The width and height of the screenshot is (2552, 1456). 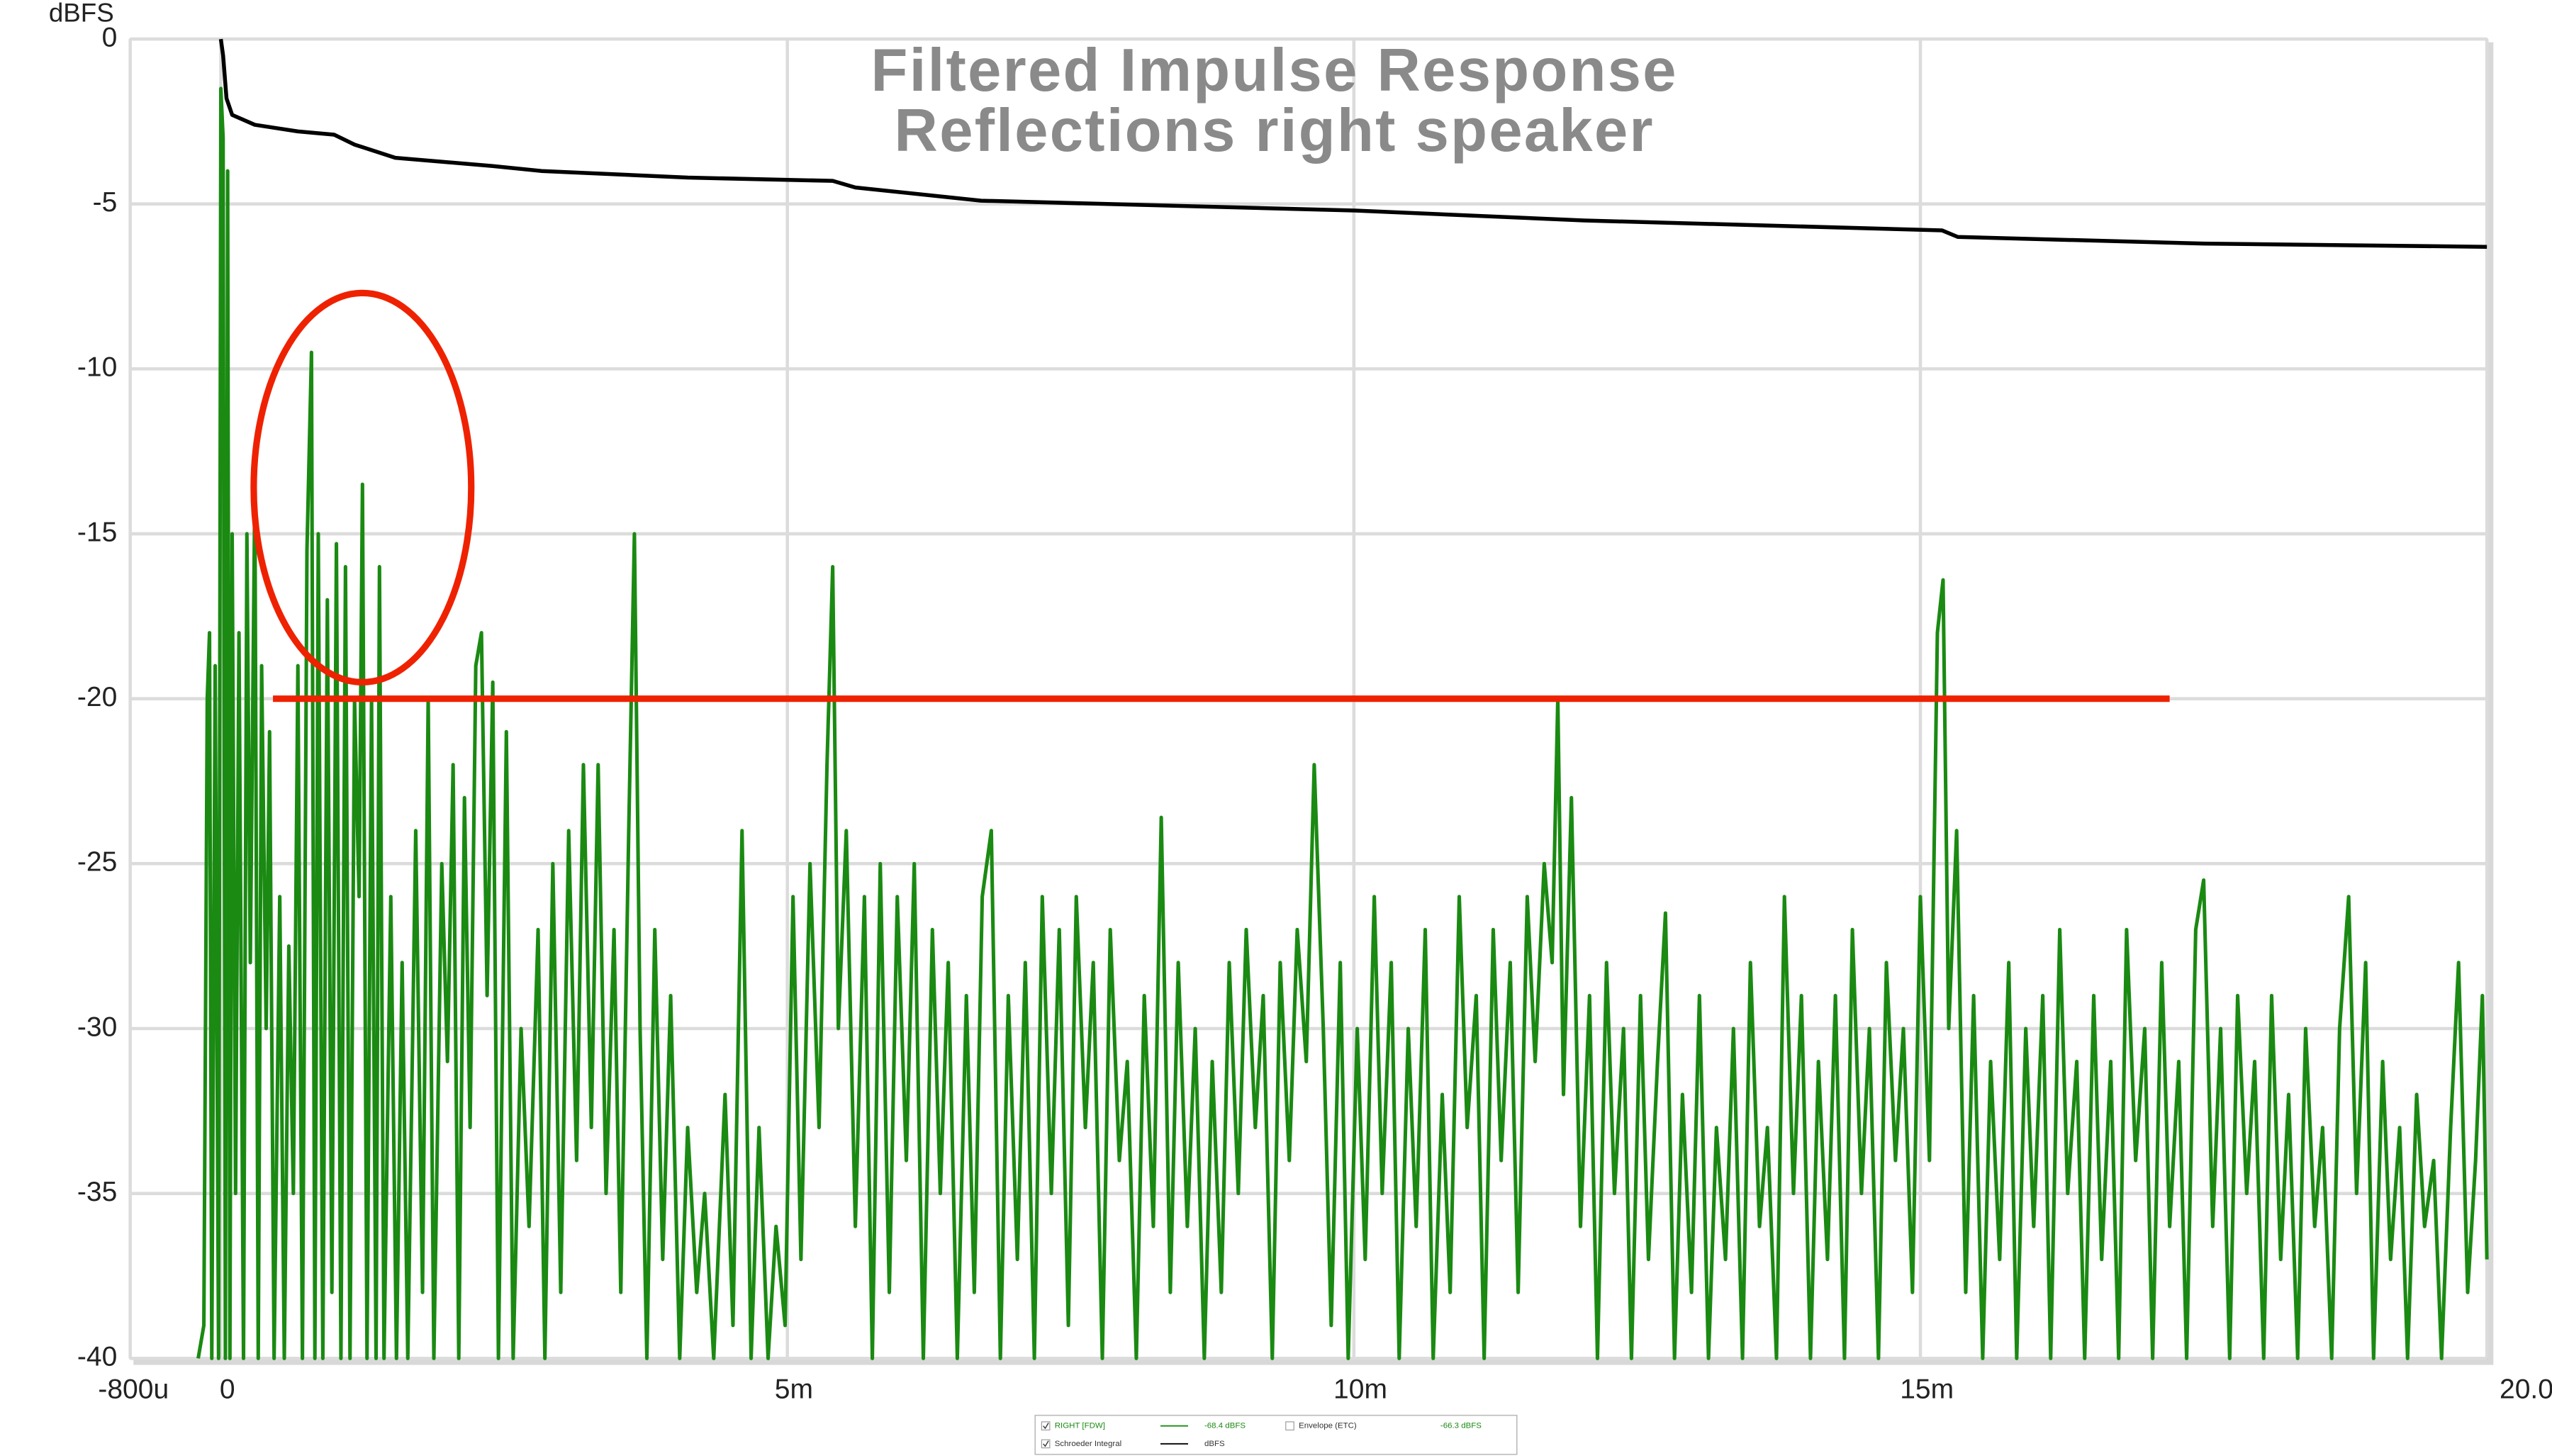 What do you see at coordinates (81, 13) in the screenshot?
I see `y-axis-label: dBFS` at bounding box center [81, 13].